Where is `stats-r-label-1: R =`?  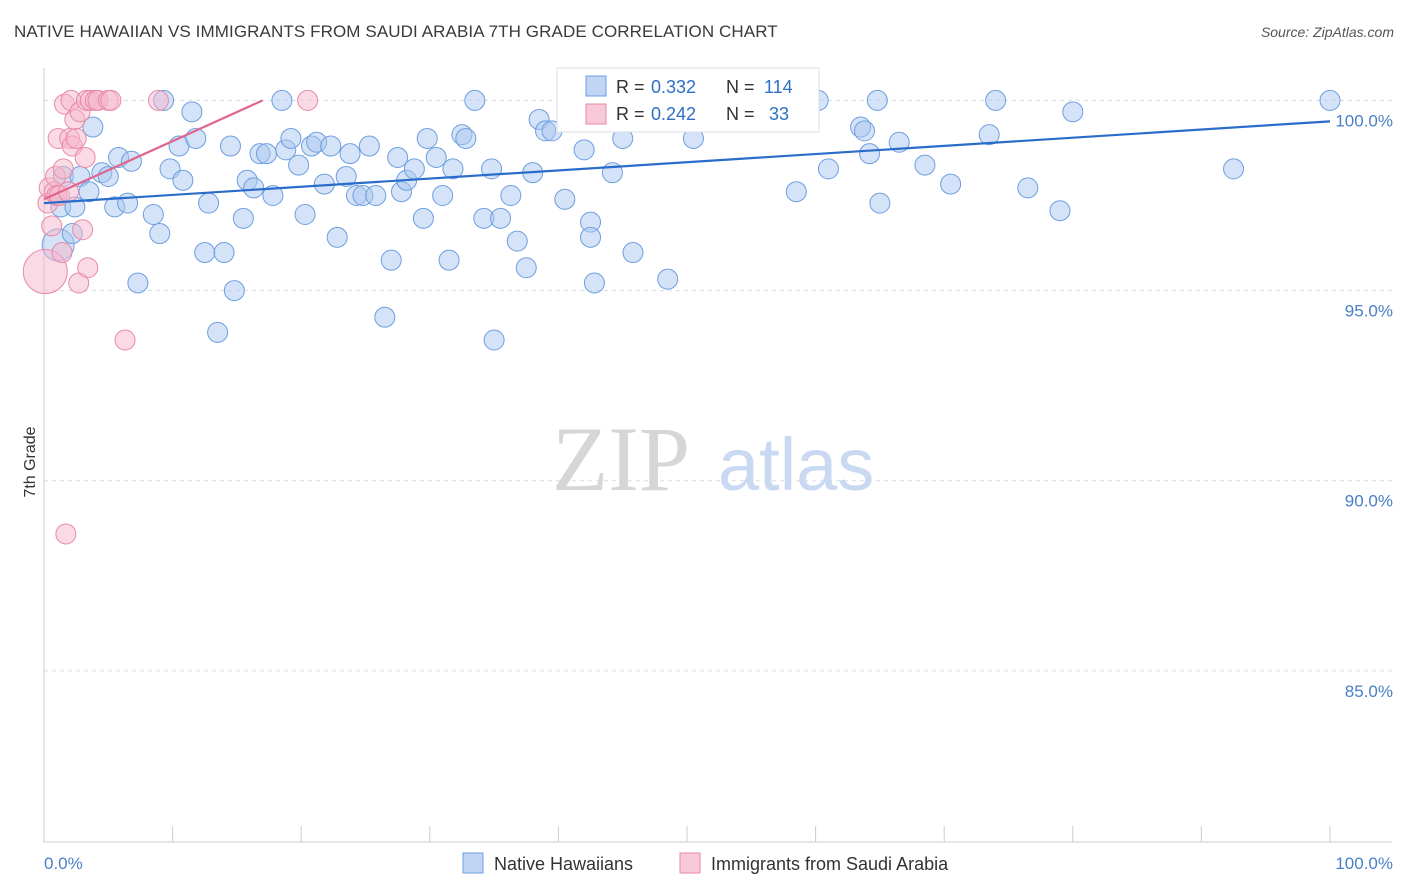
stats-r-label-1: R = is located at coordinates (630, 87).